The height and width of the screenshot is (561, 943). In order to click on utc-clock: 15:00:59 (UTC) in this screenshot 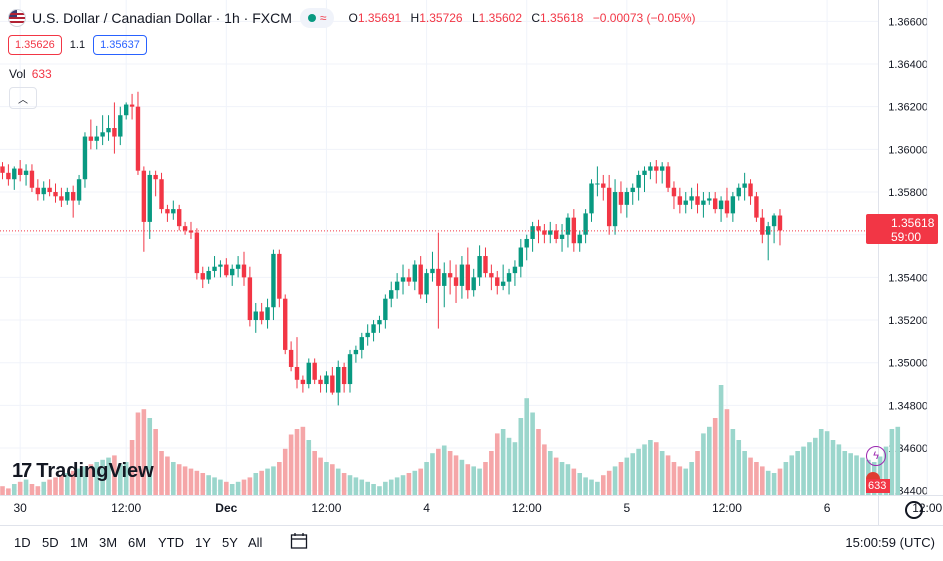, I will do `click(890, 542)`.